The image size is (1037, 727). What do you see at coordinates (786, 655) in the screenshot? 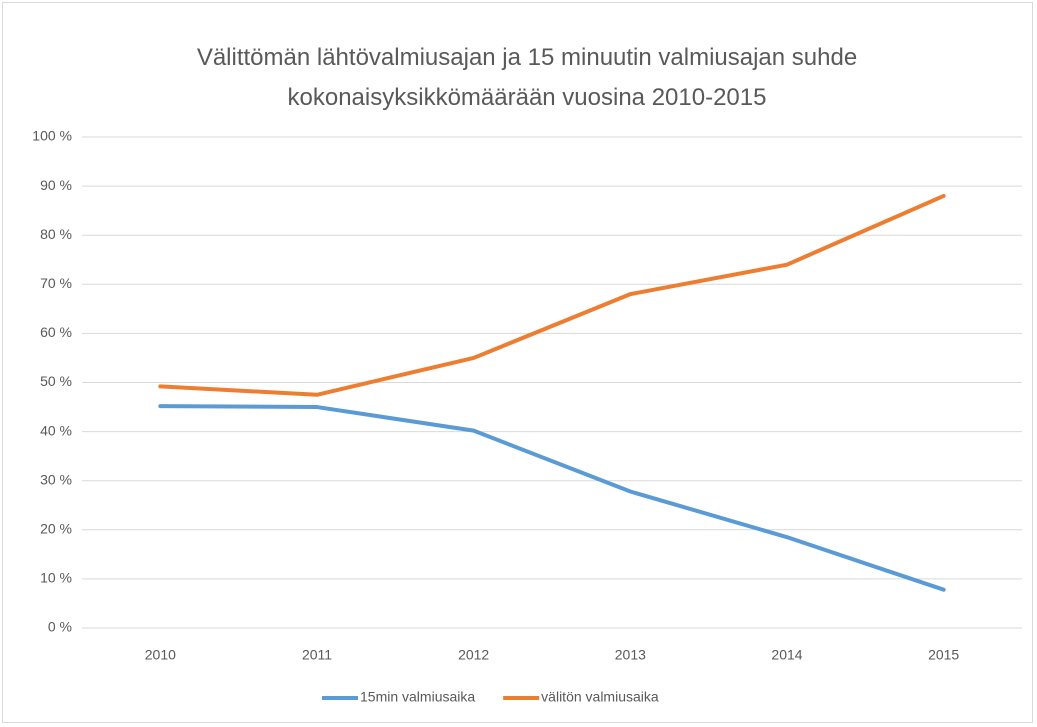
I see `x-tick-label: 2014` at bounding box center [786, 655].